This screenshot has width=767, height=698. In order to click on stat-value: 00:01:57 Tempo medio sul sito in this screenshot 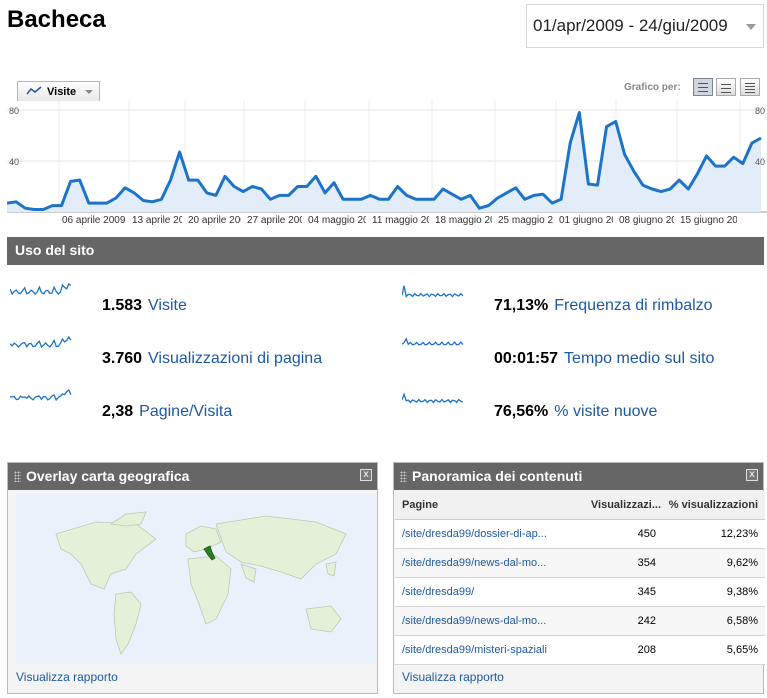, I will do `click(604, 358)`.